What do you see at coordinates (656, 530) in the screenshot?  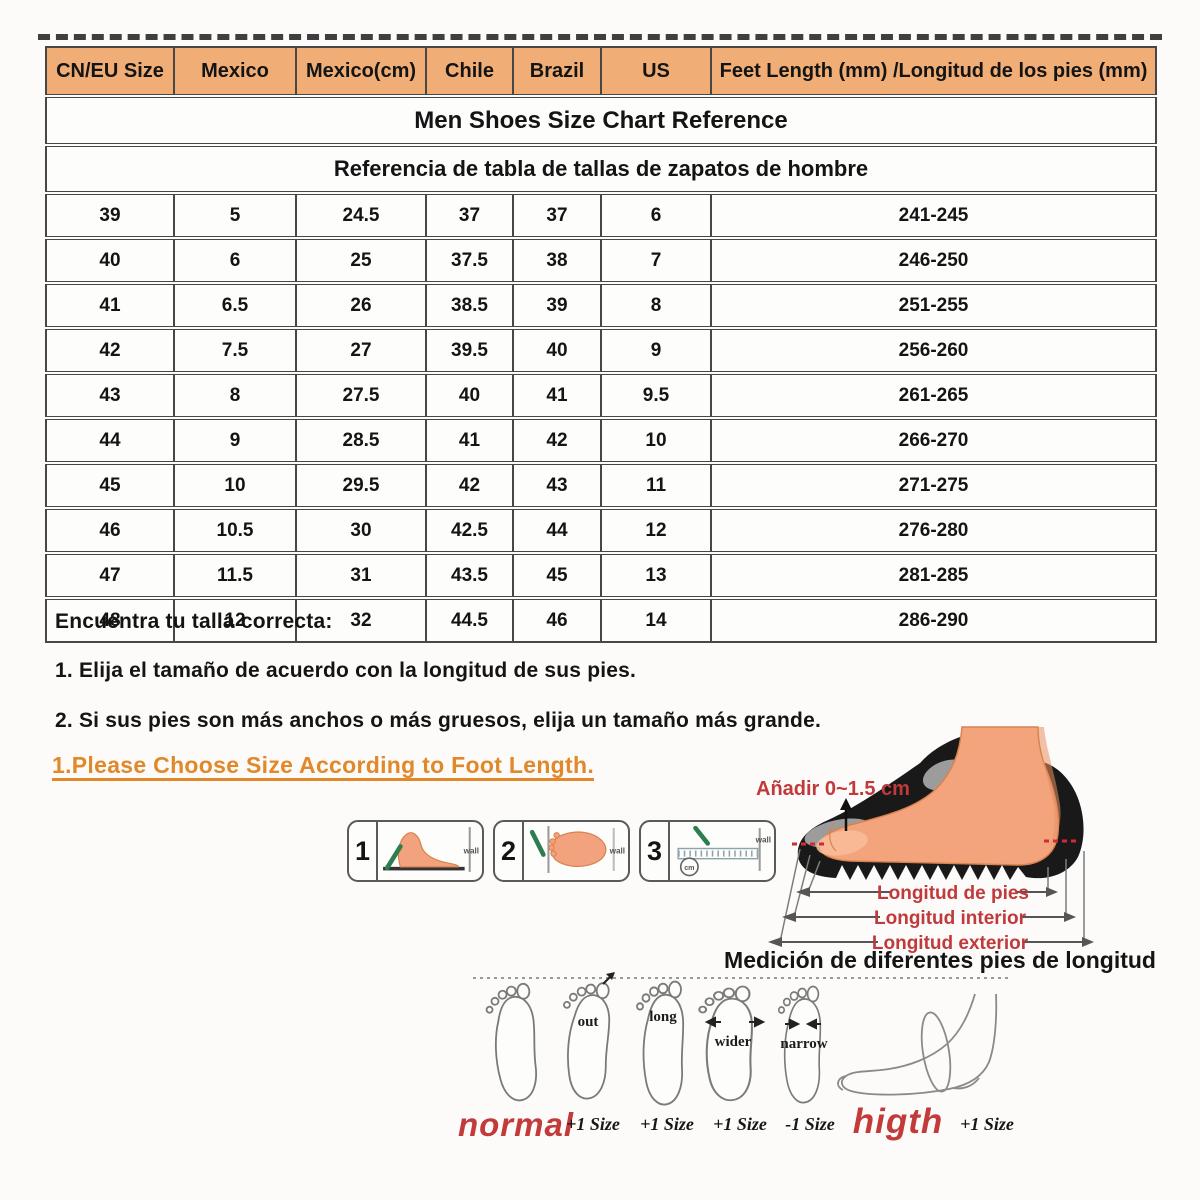 I see `table-cell: 12` at bounding box center [656, 530].